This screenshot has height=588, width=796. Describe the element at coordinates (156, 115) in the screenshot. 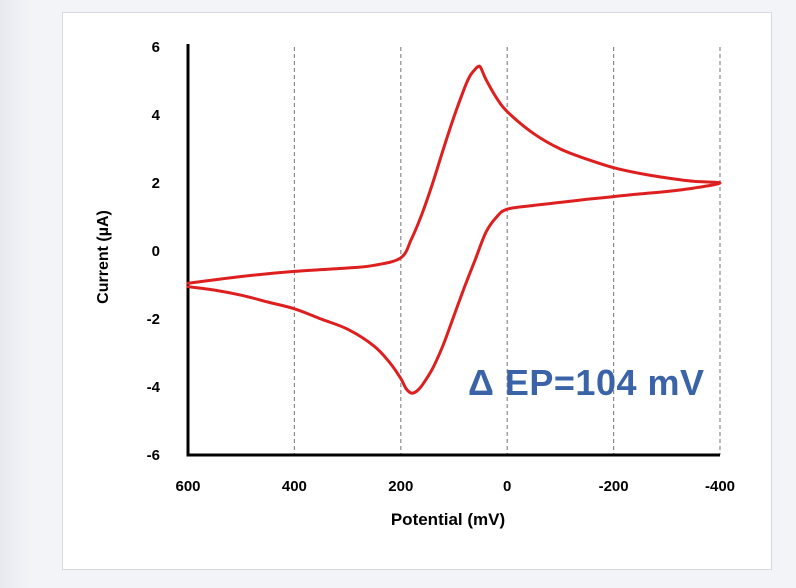

I see `y-tick-label: 4` at that location.